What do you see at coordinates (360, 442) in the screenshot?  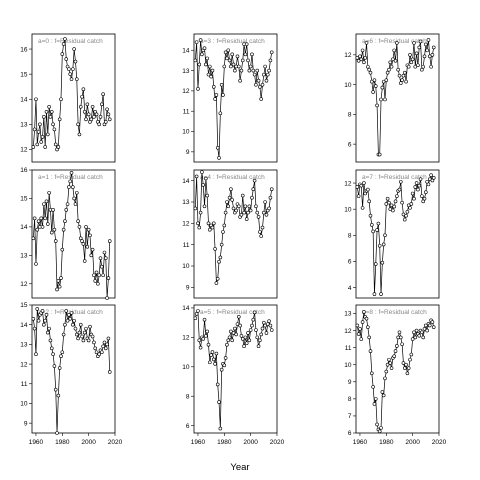 I see `x-tick-label: 1960` at bounding box center [360, 442].